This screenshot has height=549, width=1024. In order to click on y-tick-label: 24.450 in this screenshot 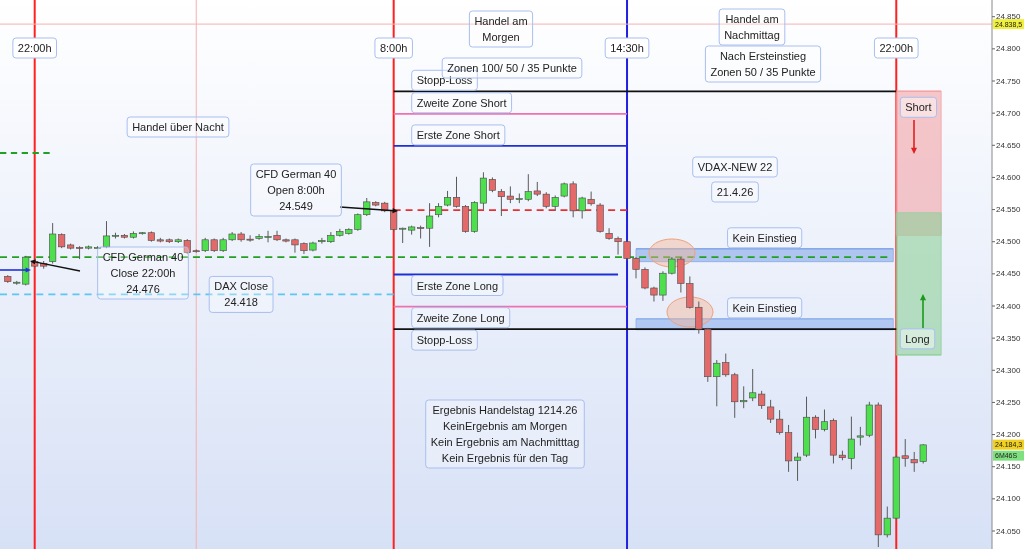, I will do `click(1009, 274)`.